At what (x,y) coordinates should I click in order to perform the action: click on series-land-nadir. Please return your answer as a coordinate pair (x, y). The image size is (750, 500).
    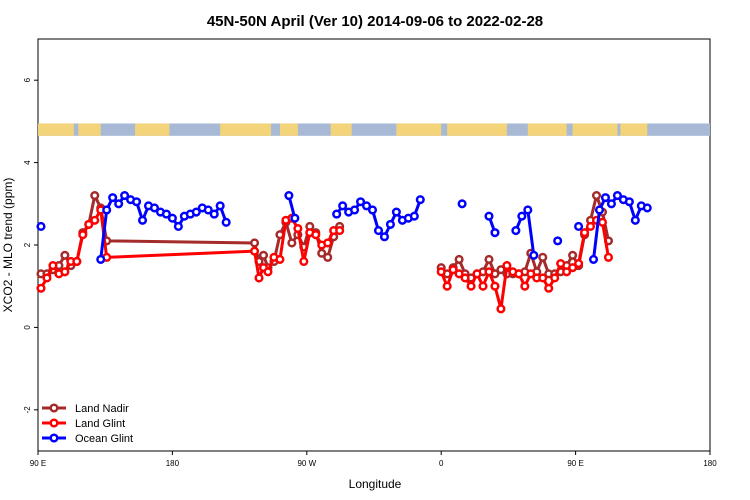
    Looking at the image, I should click on (325, 236).